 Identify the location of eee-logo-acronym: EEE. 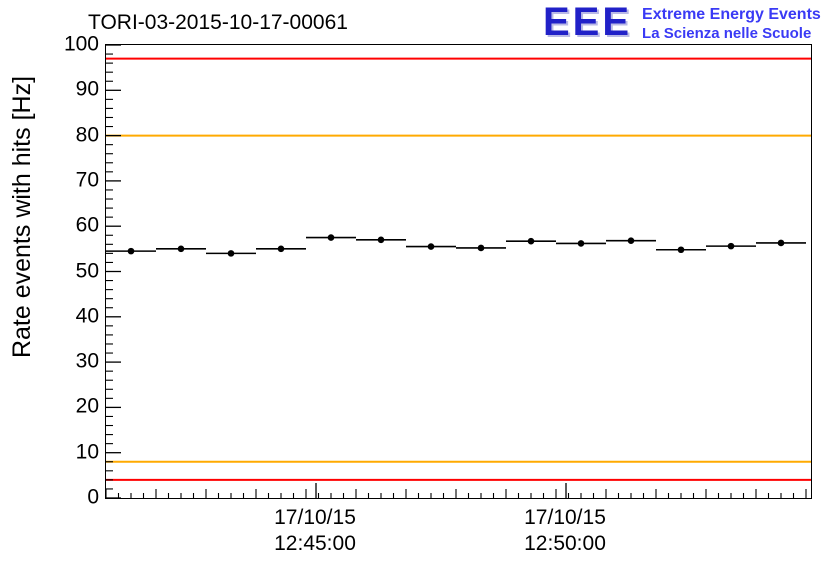
(588, 22).